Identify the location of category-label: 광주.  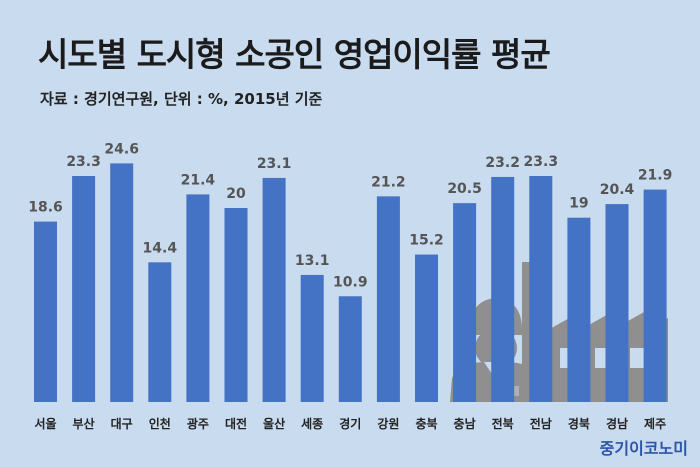
(198, 423).